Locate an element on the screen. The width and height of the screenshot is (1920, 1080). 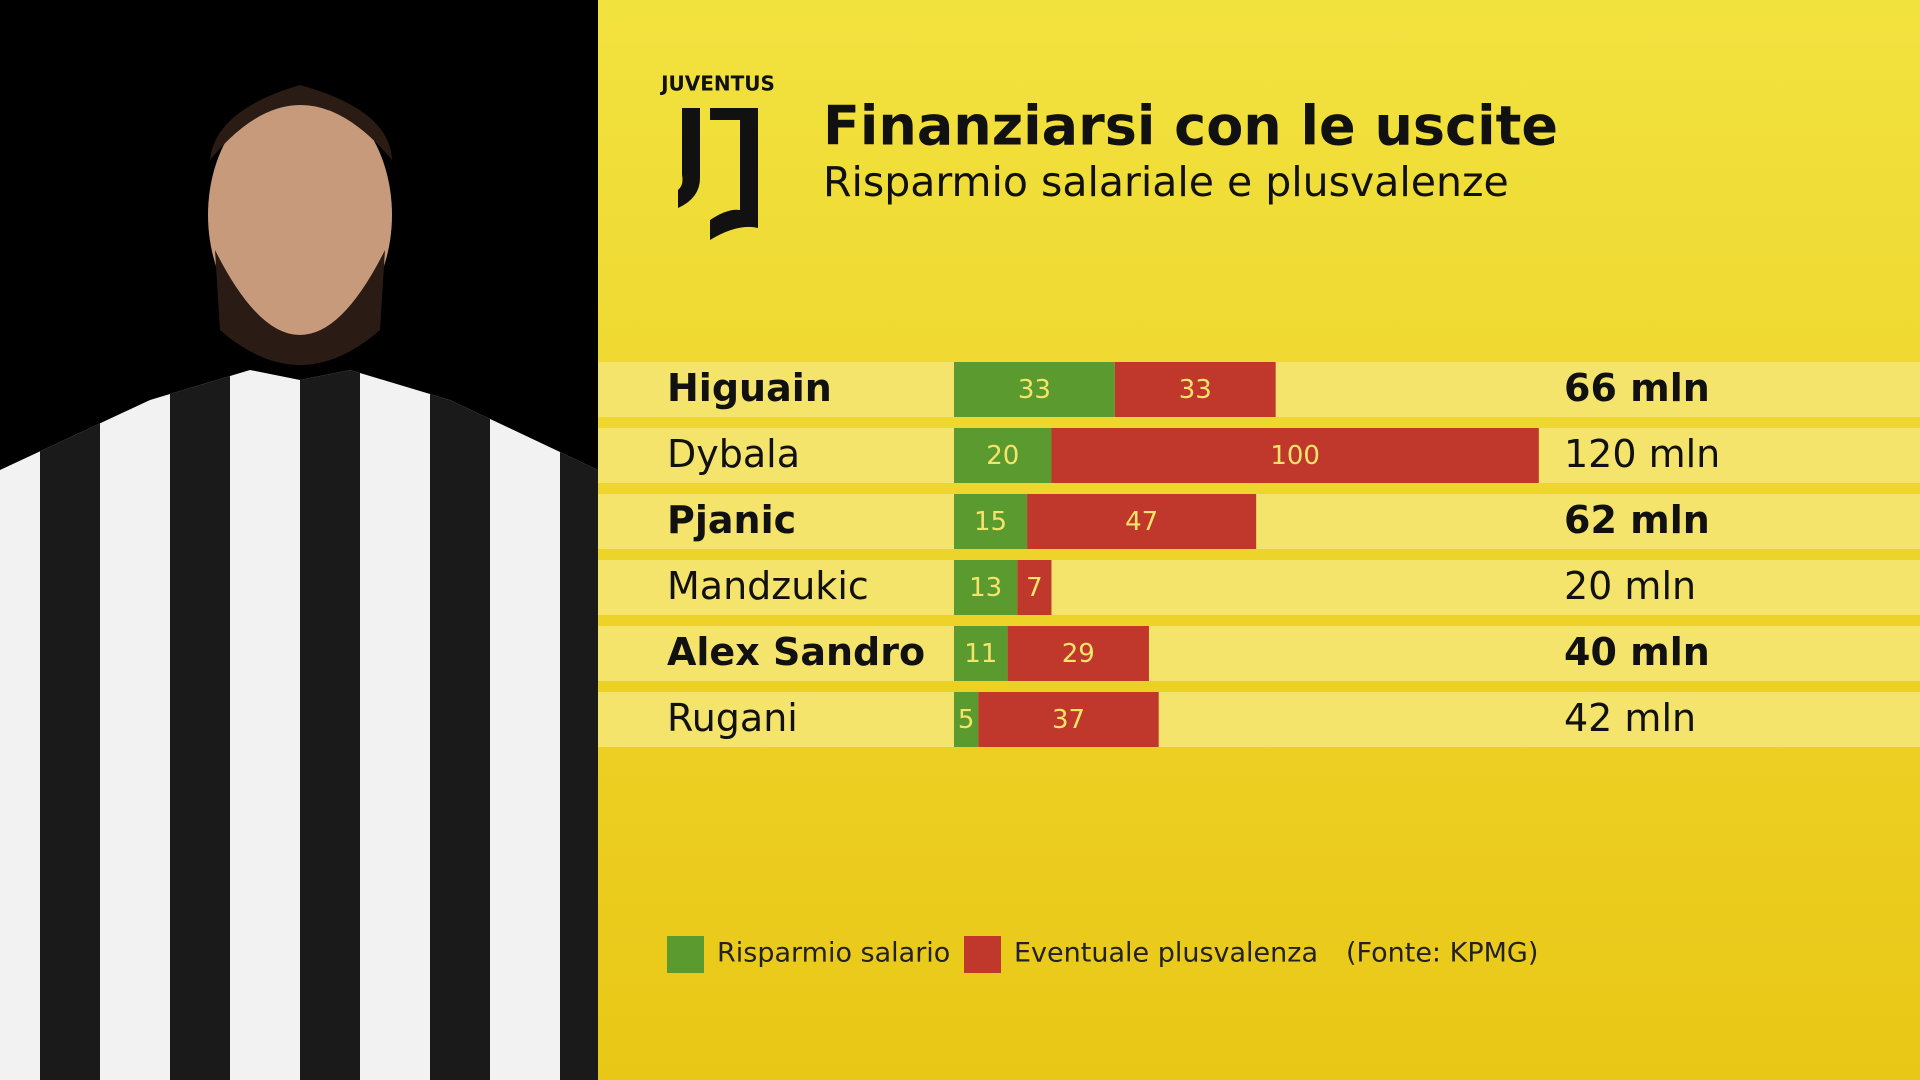
segment-label: 15 is located at coordinates (990, 522).